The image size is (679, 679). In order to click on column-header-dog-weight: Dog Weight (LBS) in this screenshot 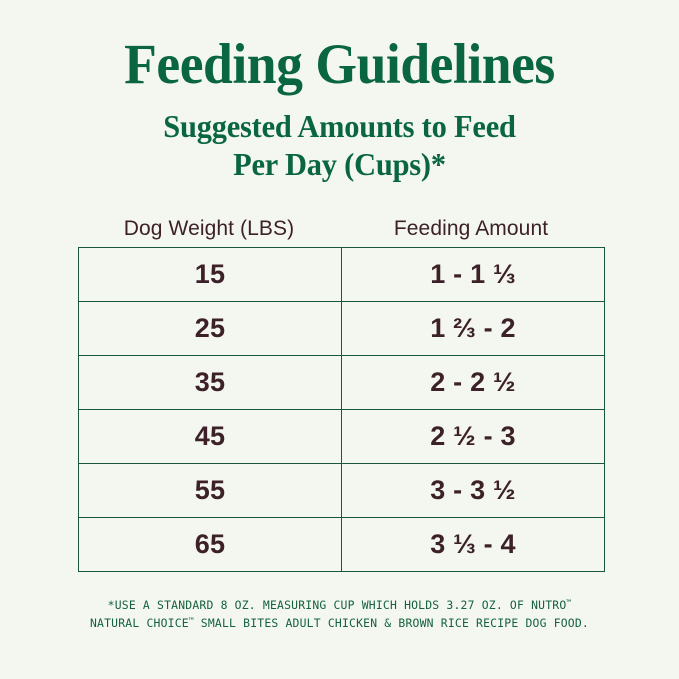, I will do `click(209, 228)`.